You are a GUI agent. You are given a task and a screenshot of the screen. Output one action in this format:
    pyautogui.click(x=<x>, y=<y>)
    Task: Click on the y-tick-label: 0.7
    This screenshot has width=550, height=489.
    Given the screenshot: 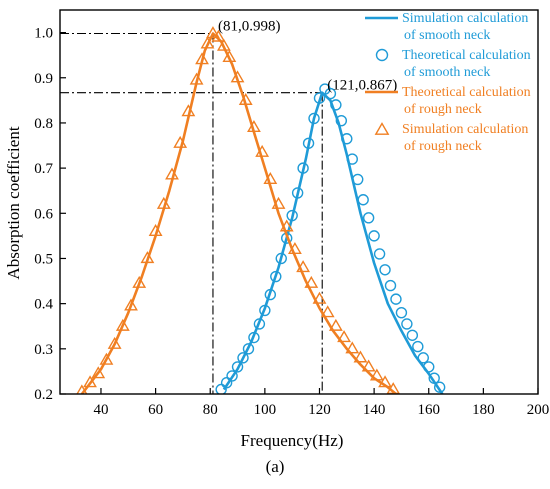 What is the action you would take?
    pyautogui.click(x=43, y=169)
    